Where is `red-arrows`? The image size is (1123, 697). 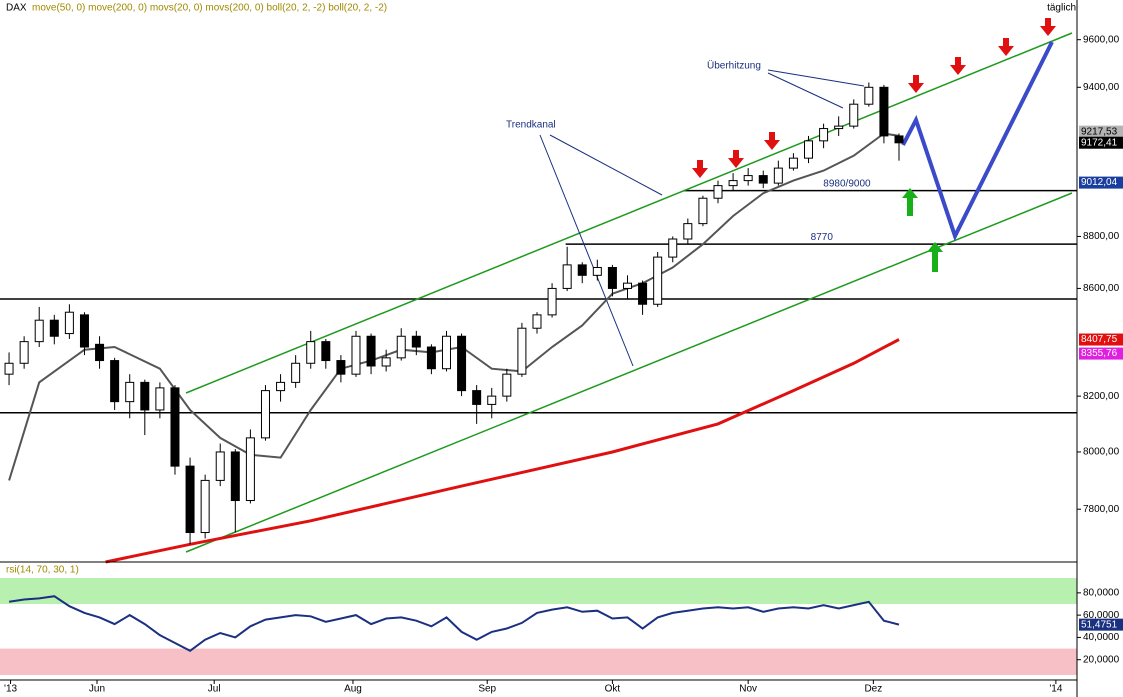 red-arrows is located at coordinates (874, 98).